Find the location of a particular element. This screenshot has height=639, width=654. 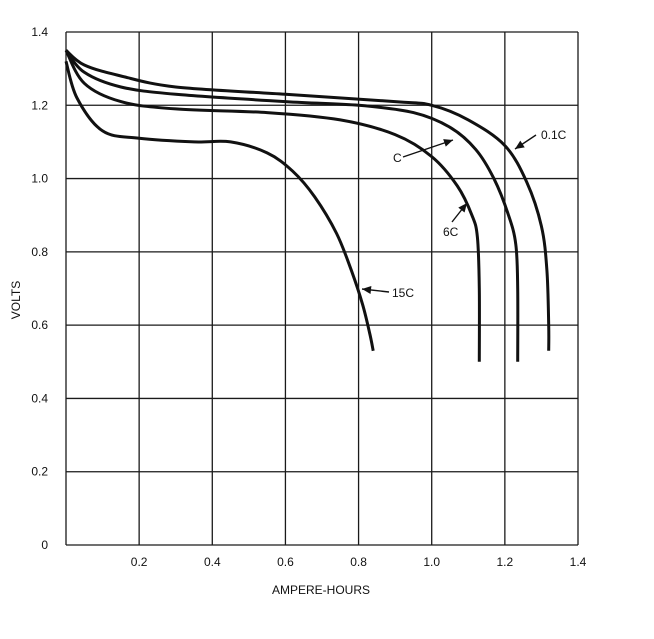

x-tick-label: 0.2 is located at coordinates (139, 562).